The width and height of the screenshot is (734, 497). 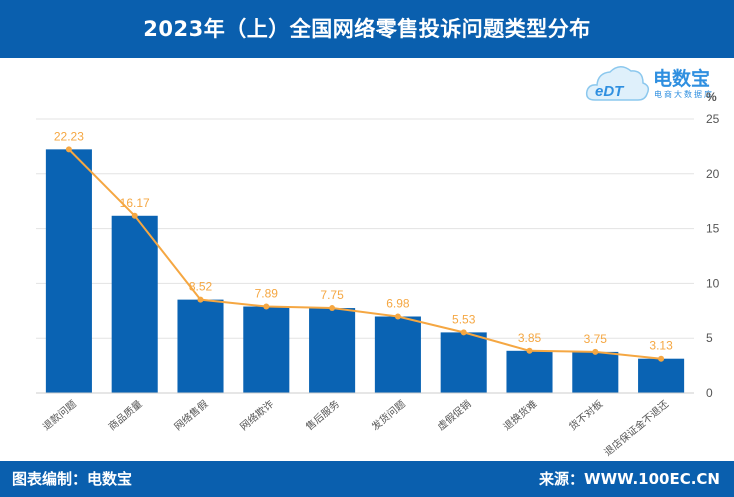 I want to click on data-label: 3.85, so click(x=530, y=338).